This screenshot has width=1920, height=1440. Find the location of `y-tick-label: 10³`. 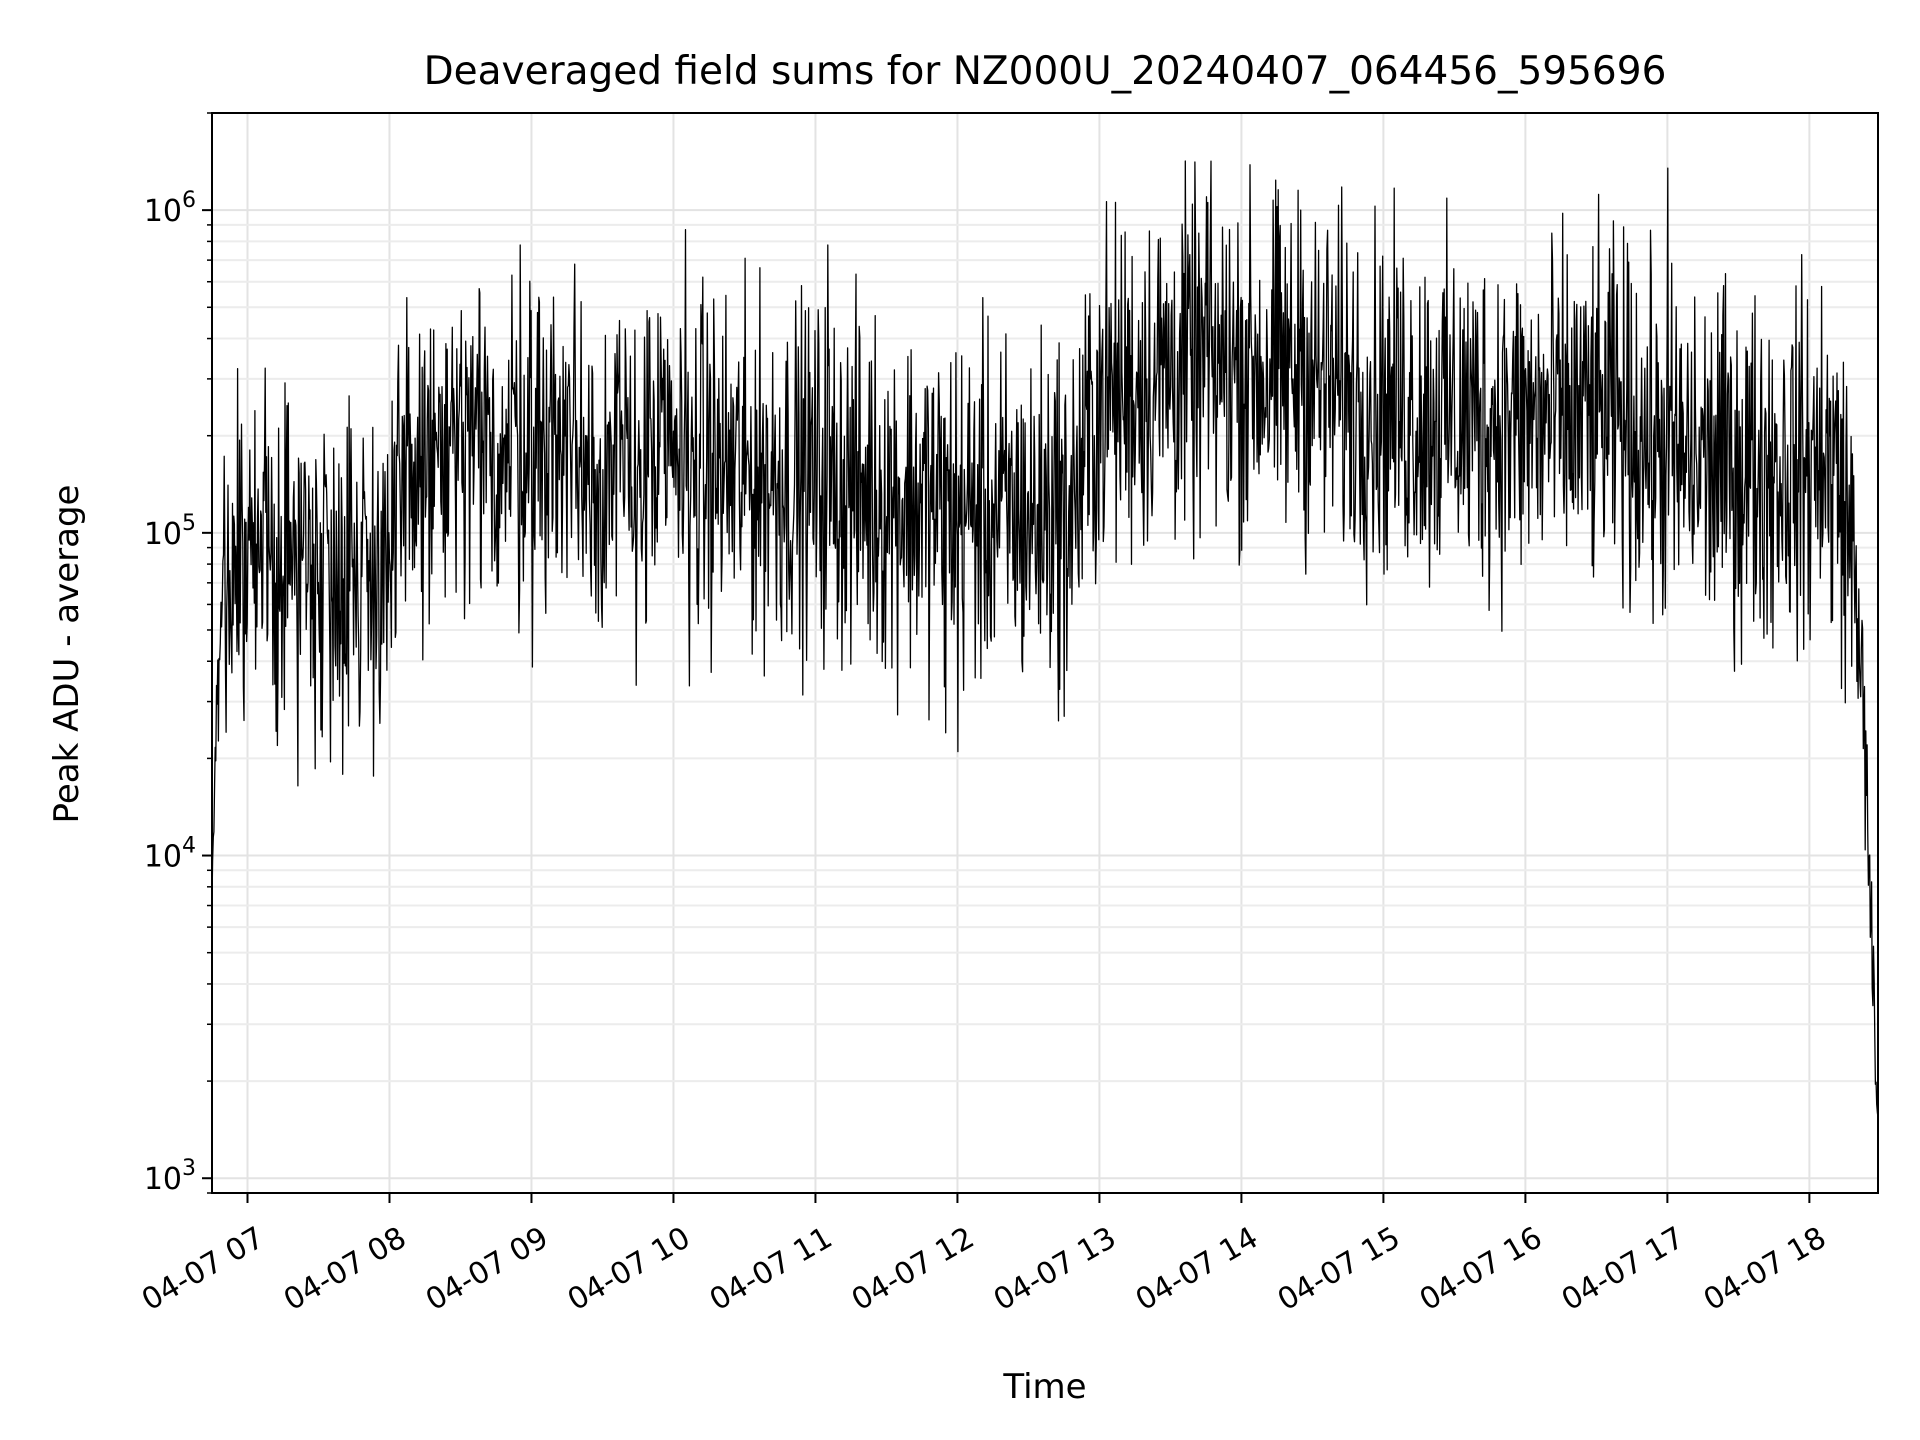

y-tick-label: 10³ is located at coordinates (170, 1176).